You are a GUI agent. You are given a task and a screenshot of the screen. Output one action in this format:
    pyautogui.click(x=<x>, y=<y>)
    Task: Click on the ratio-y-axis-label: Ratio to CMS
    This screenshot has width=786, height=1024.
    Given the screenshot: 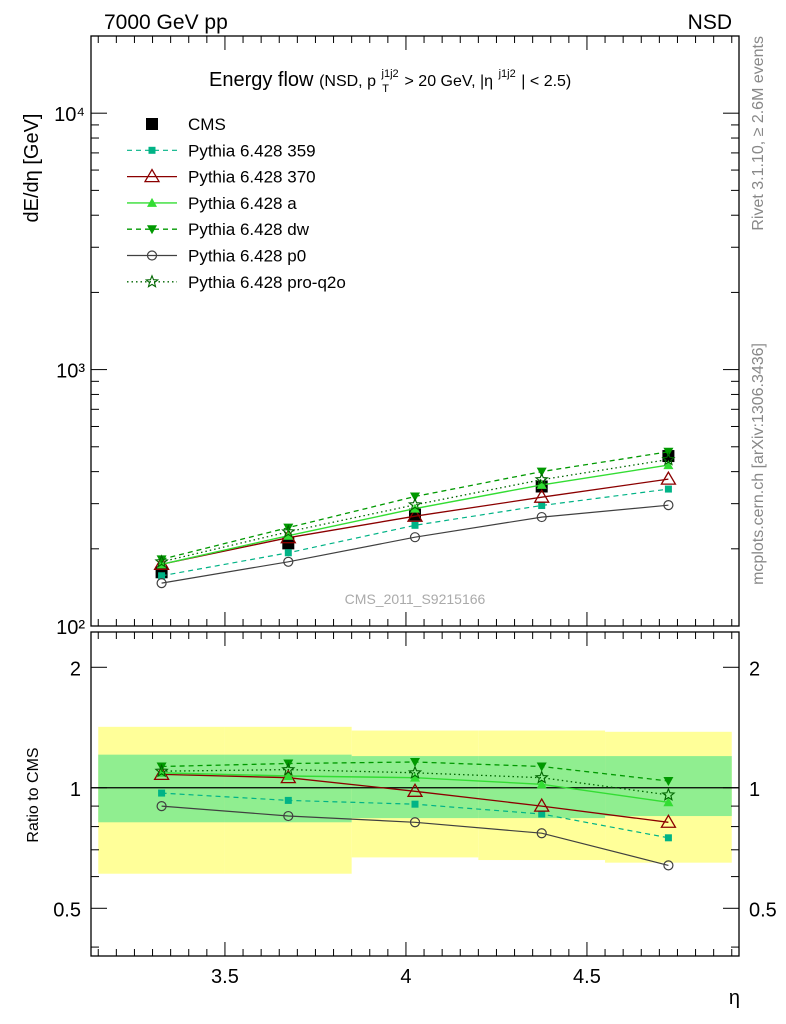 What is the action you would take?
    pyautogui.click(x=33, y=794)
    